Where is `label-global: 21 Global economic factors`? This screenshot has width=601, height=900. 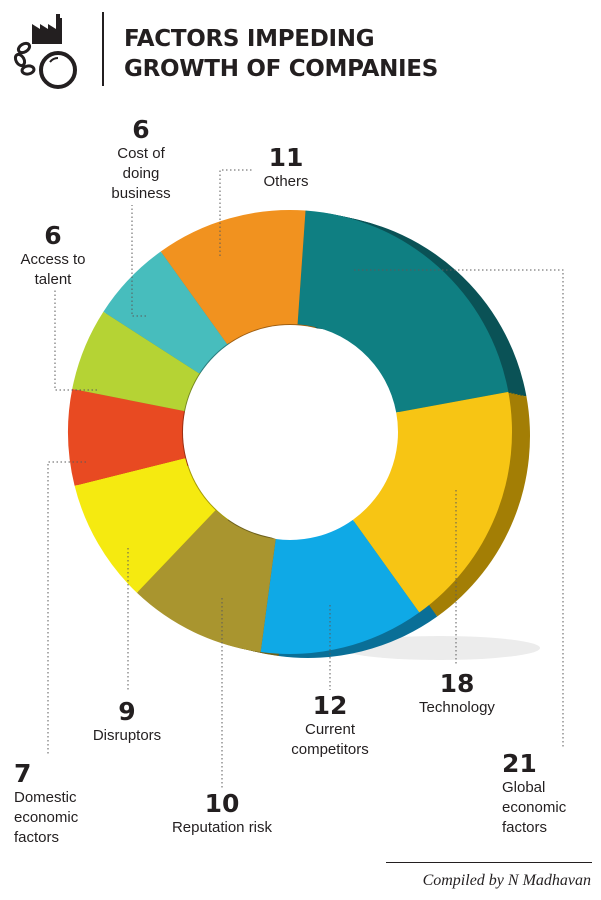
label-global: 21 Global economic factors is located at coordinates (534, 794).